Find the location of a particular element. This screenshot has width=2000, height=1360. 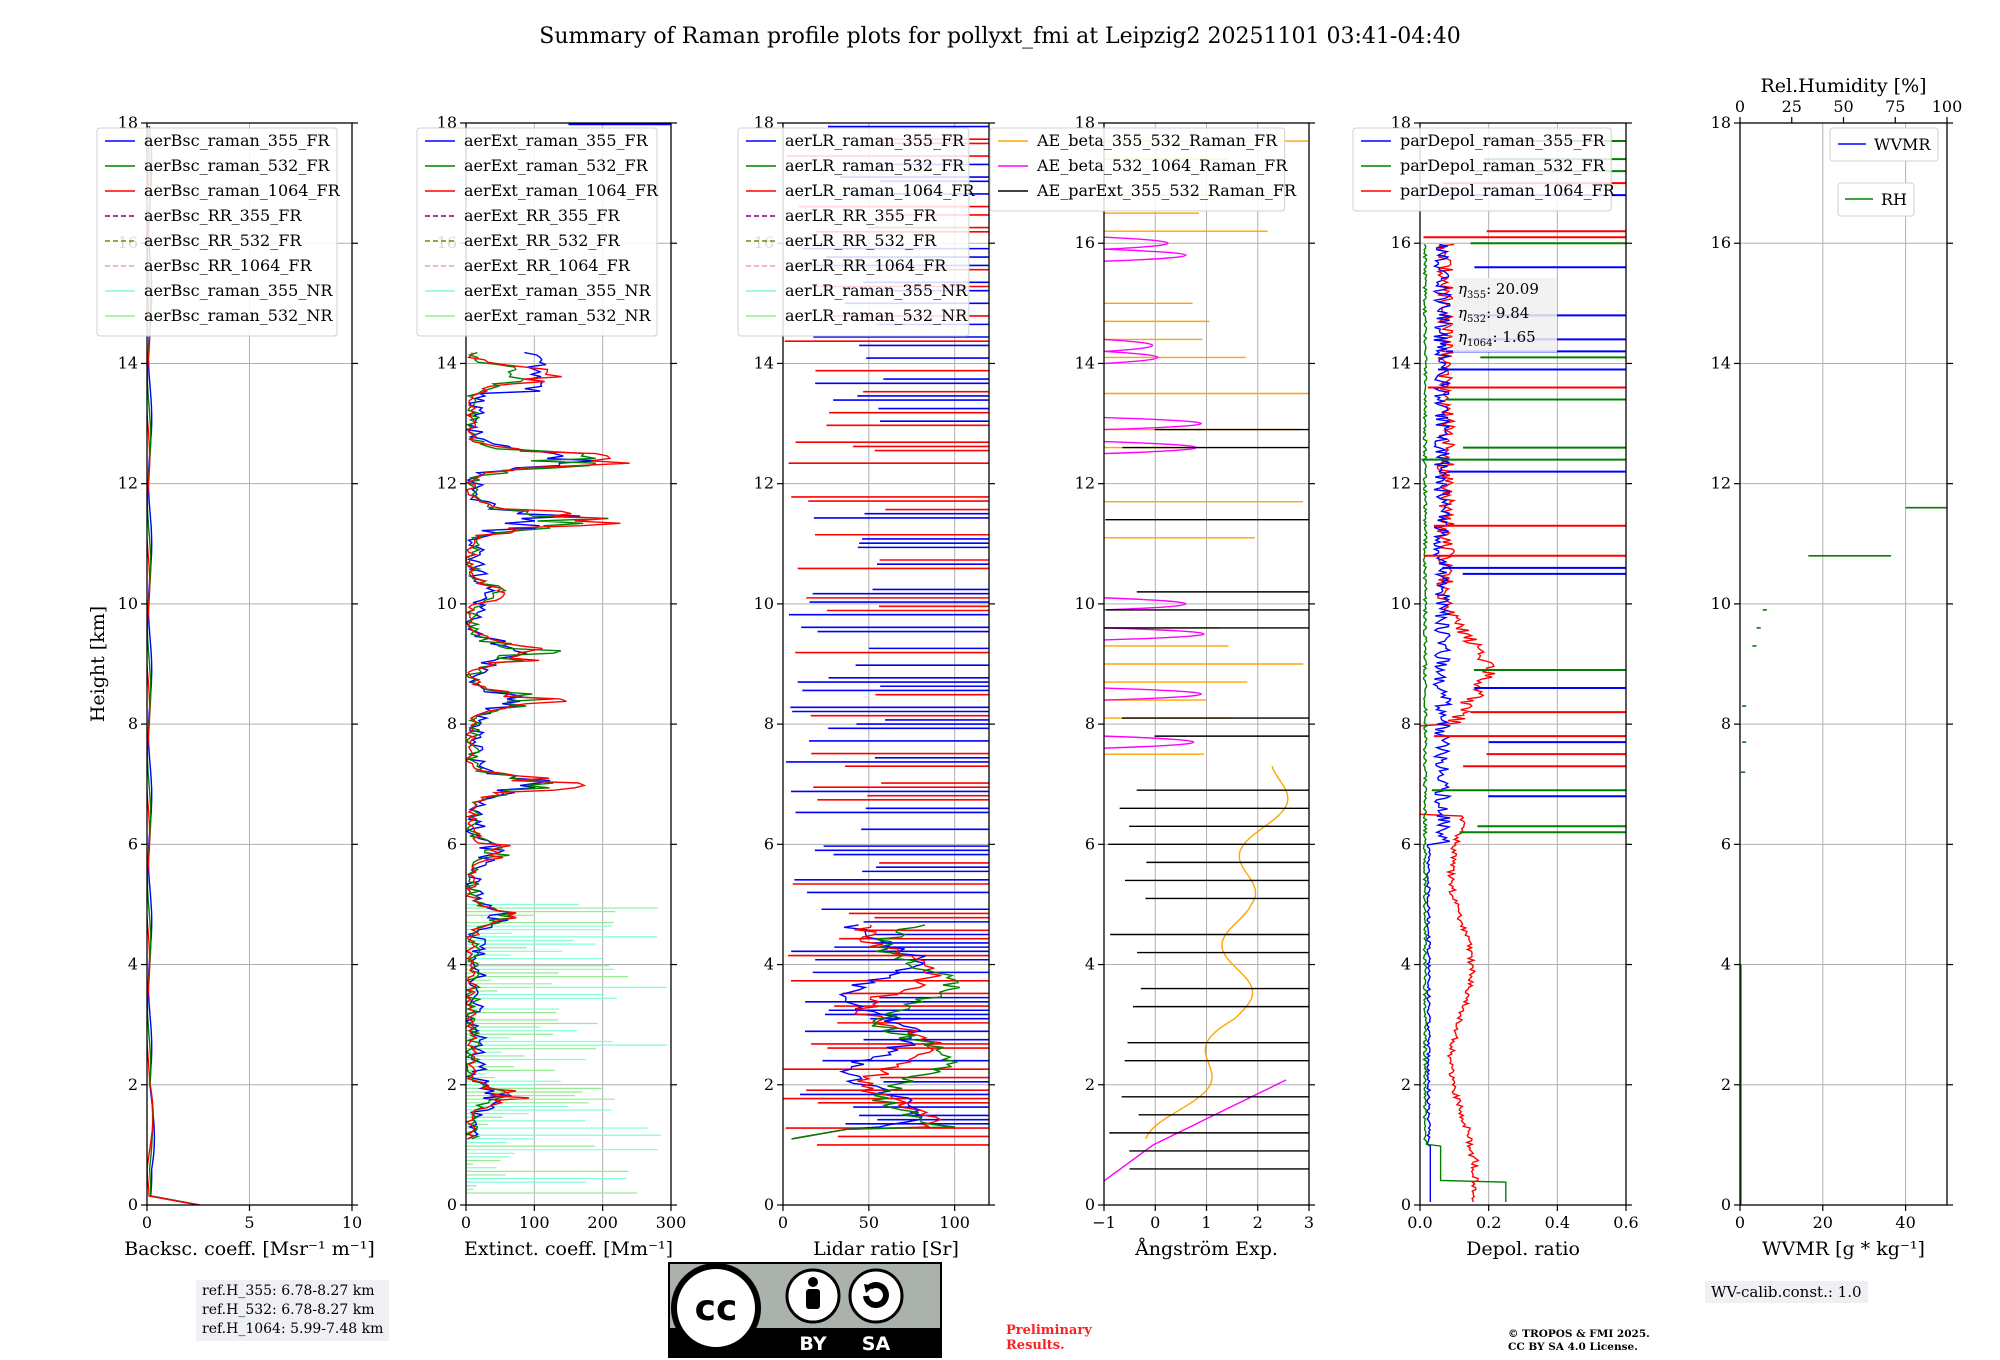

preliminary-note: Preliminary Results. is located at coordinates (1049, 1338).